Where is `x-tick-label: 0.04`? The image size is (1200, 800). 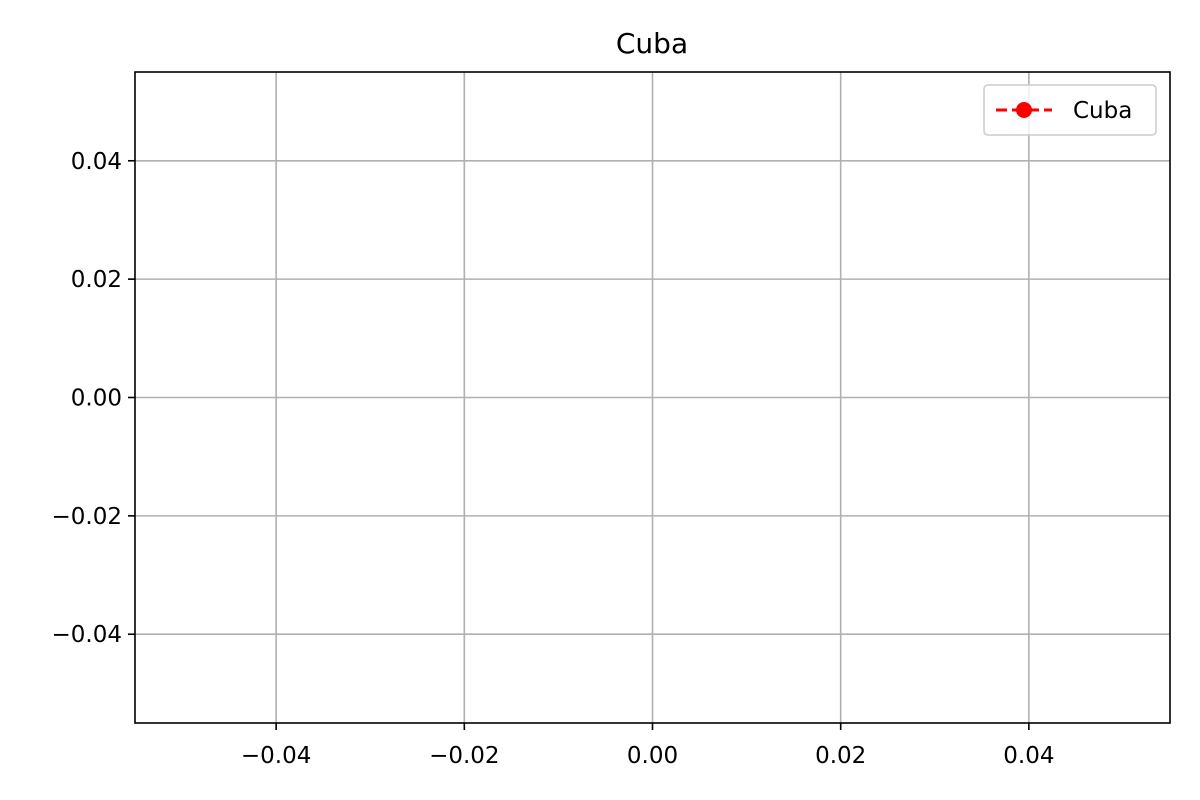 x-tick-label: 0.04 is located at coordinates (1028, 756).